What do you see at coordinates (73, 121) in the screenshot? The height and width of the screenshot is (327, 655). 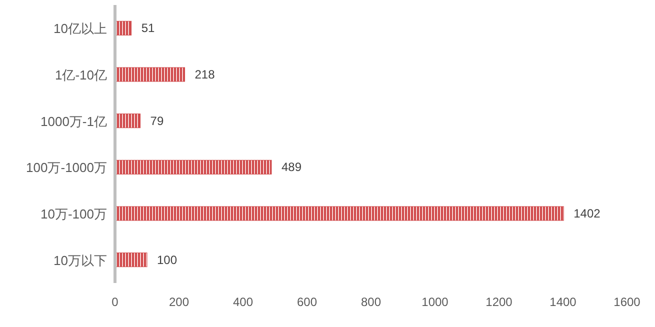 I see `y-tick-label: 1000万-1亿` at bounding box center [73, 121].